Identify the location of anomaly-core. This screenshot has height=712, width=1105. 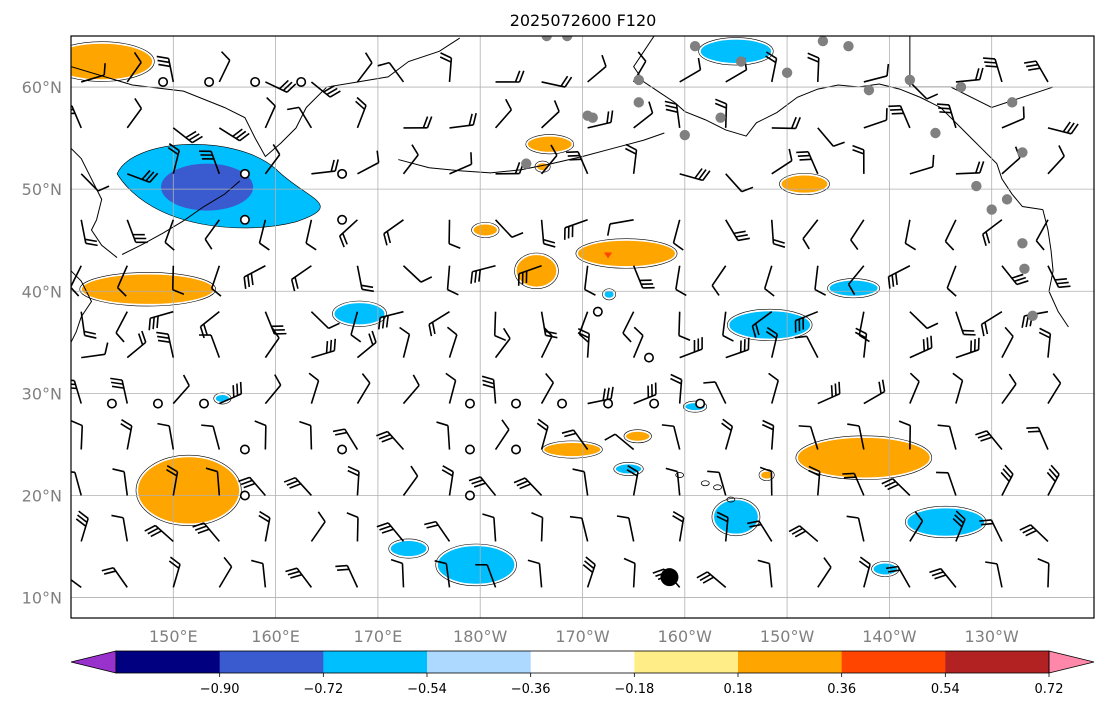
(207, 187).